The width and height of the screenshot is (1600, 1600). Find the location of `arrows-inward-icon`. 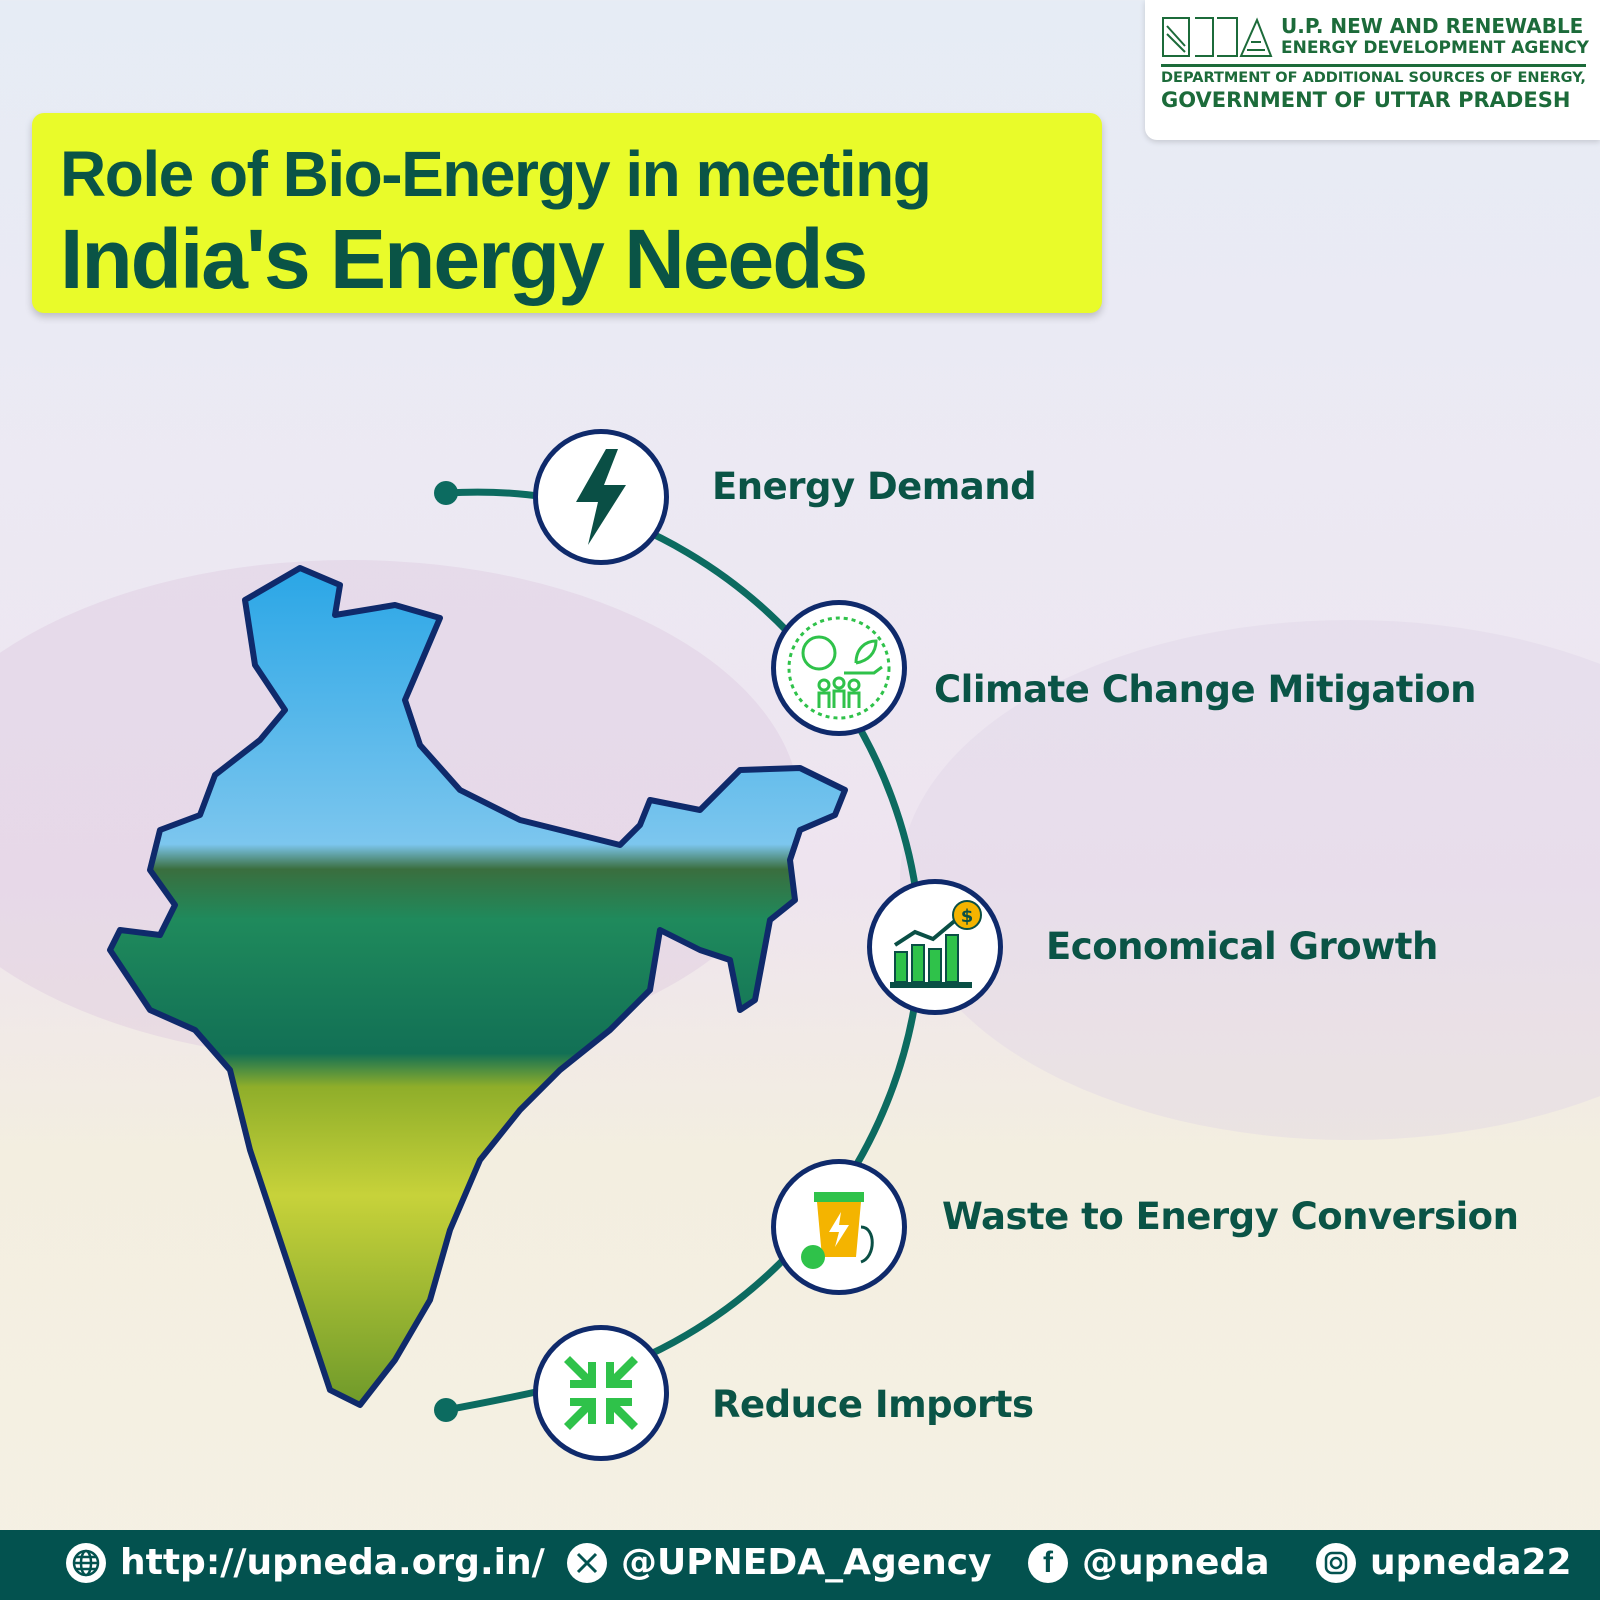

arrows-inward-icon is located at coordinates (601, 1393).